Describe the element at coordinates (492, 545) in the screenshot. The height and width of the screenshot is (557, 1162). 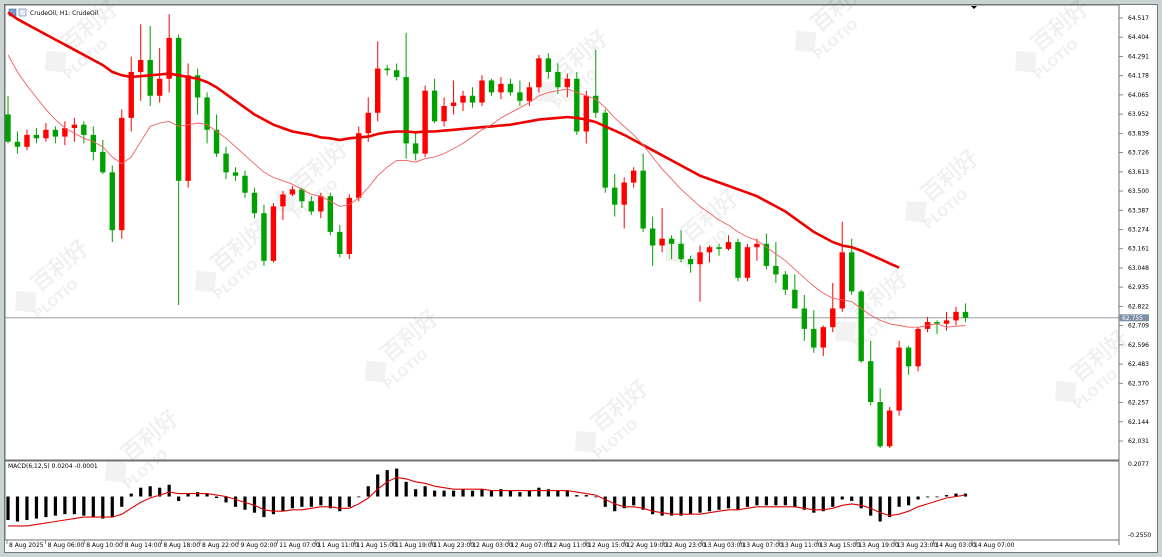
I see `time-tick-label: 12 Aug 03:00` at that location.